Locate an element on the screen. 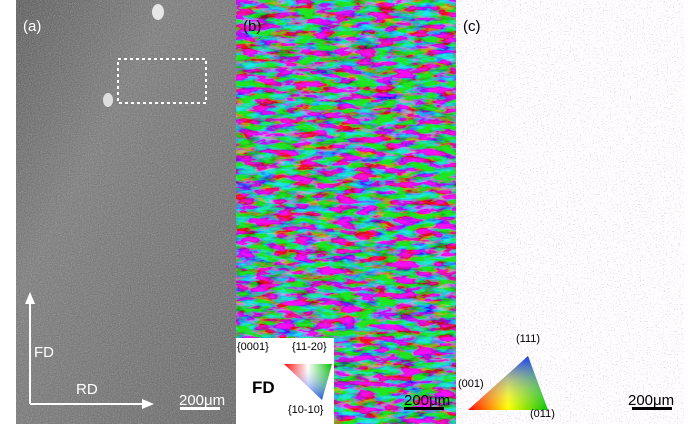  key-corner-001: (001) is located at coordinates (471, 384).